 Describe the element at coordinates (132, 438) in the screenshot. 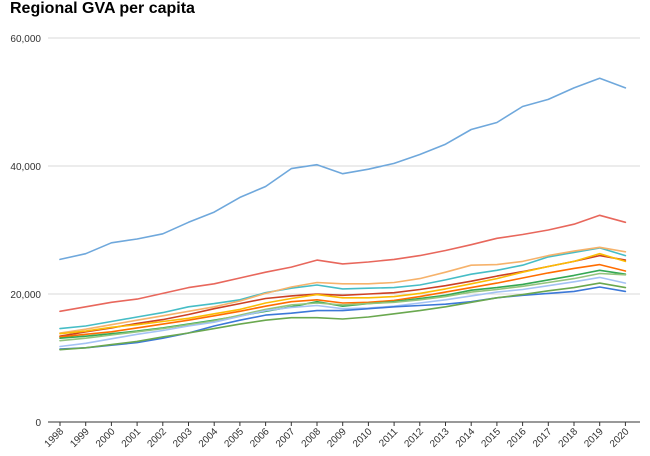

I see `x-tick-label: 2001` at that location.